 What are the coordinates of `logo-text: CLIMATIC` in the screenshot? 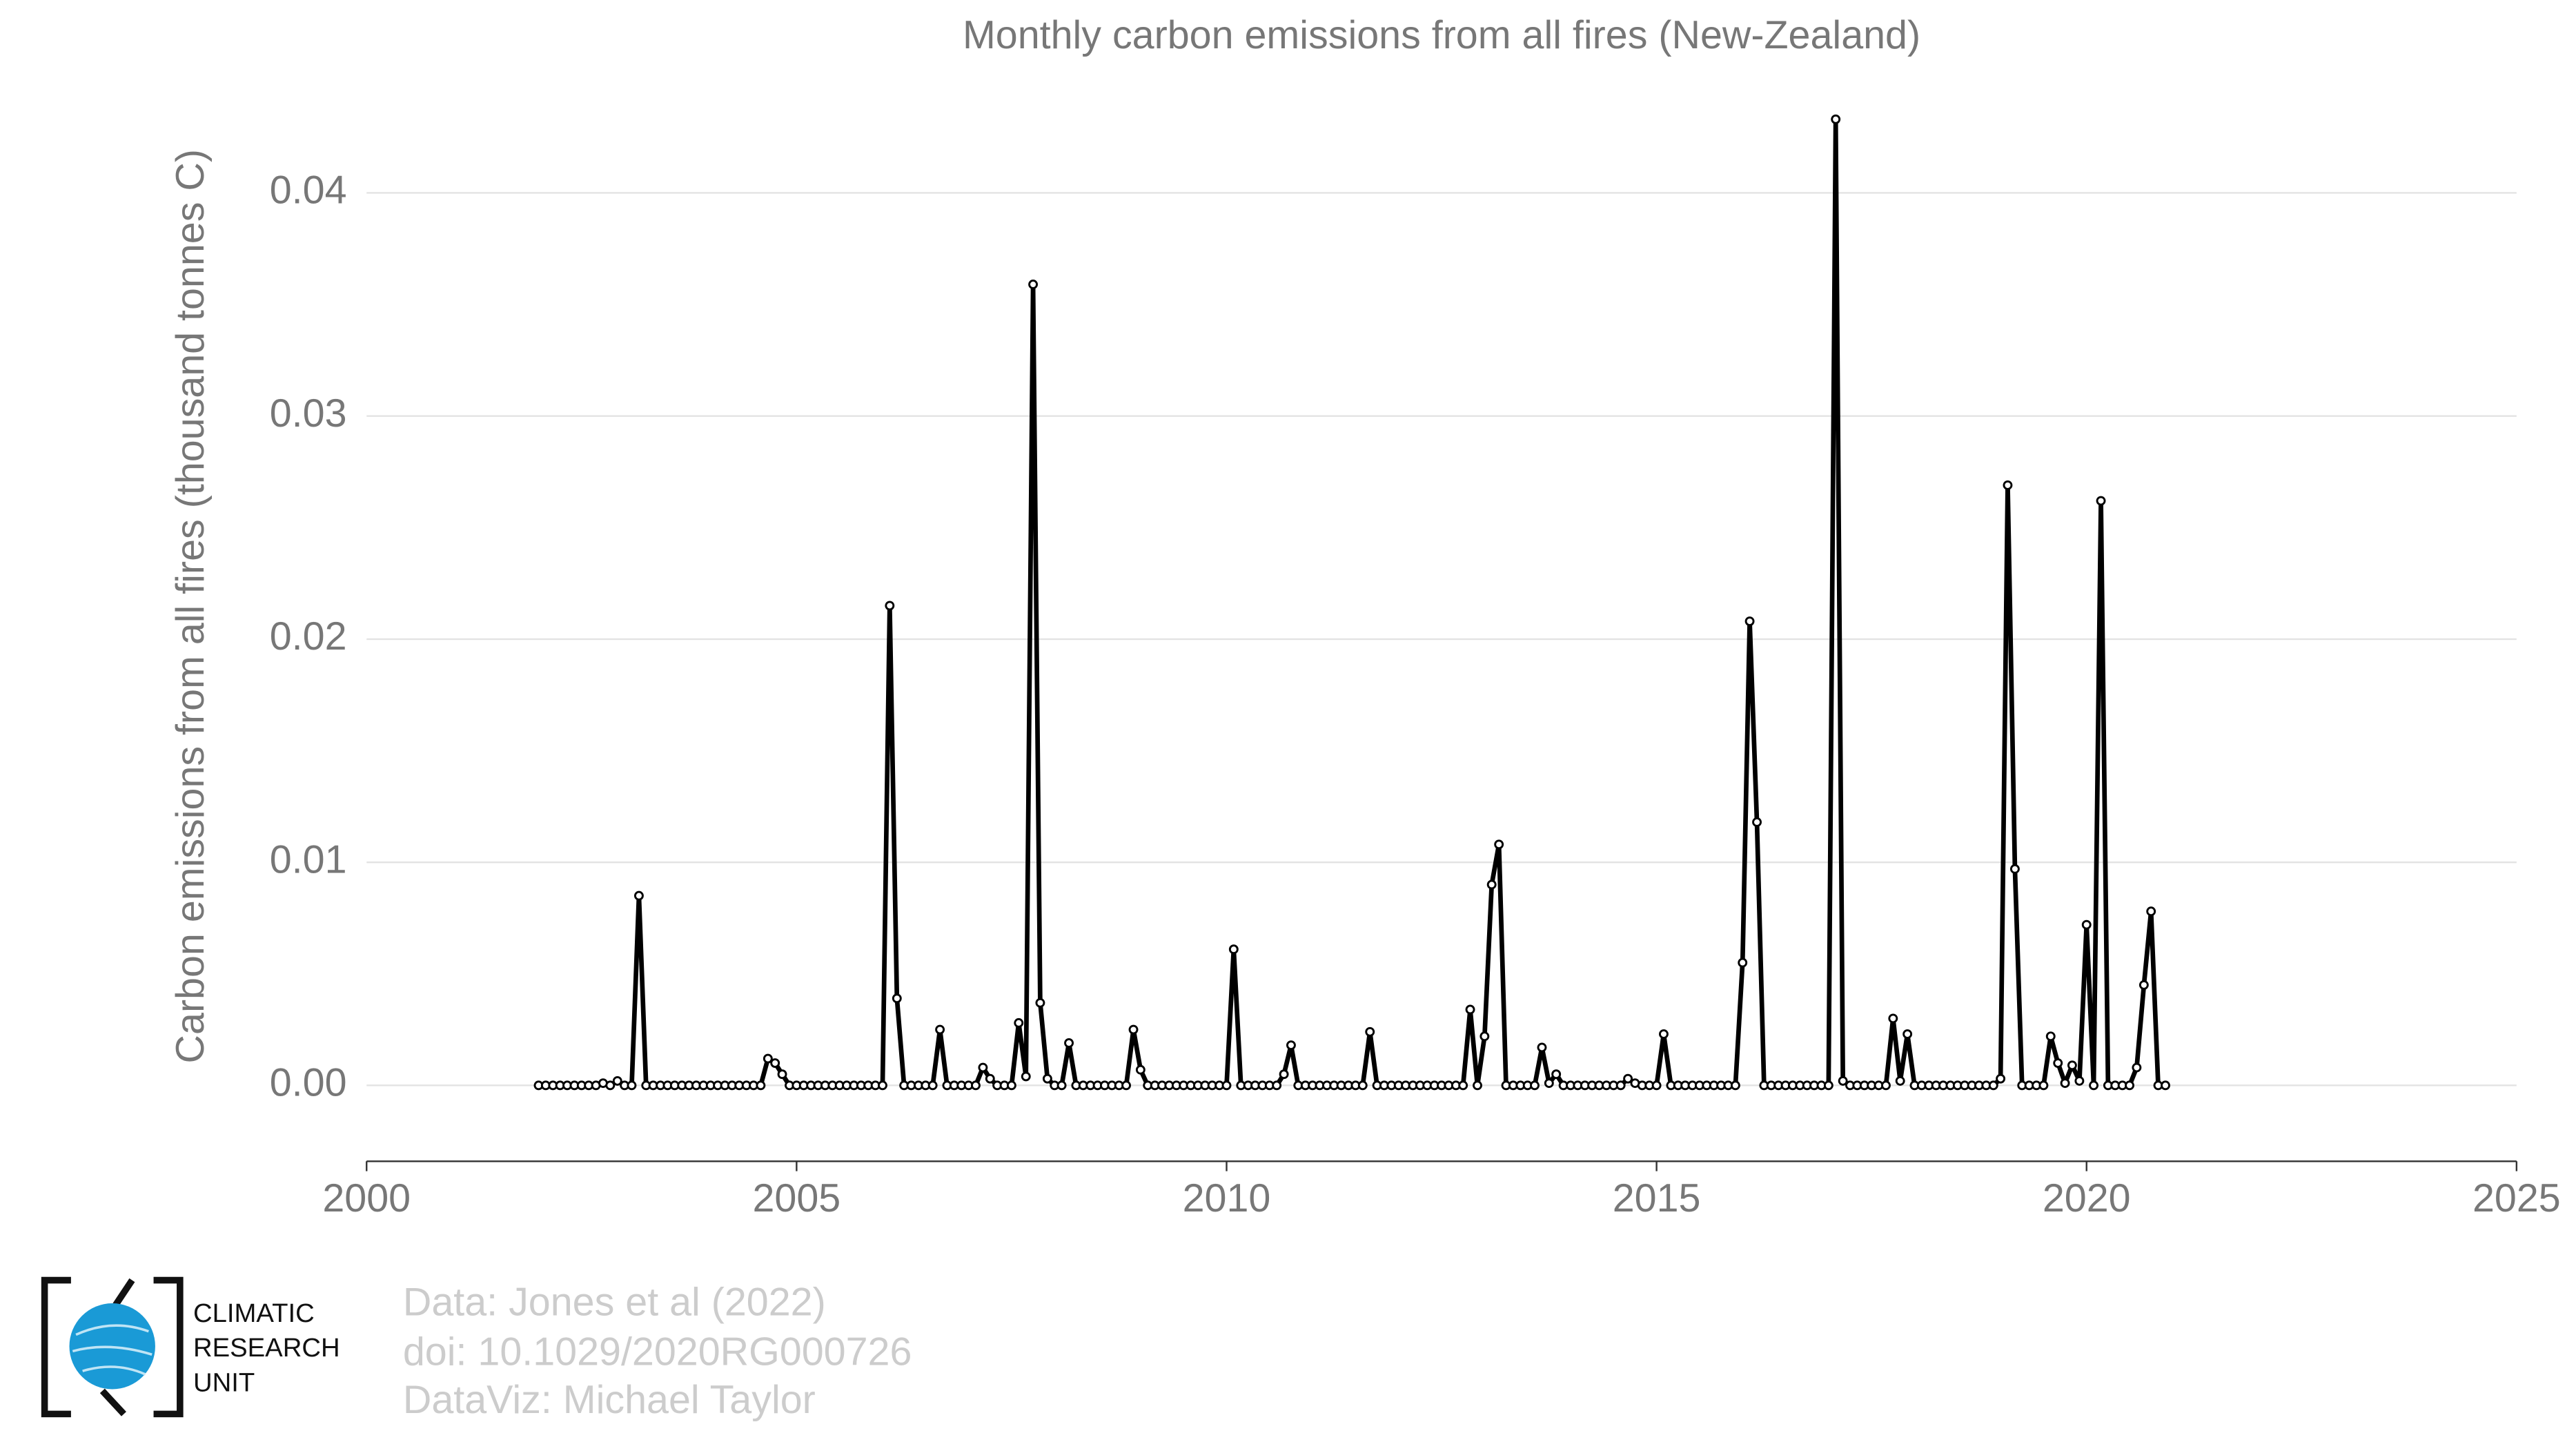 It's located at (254, 1313).